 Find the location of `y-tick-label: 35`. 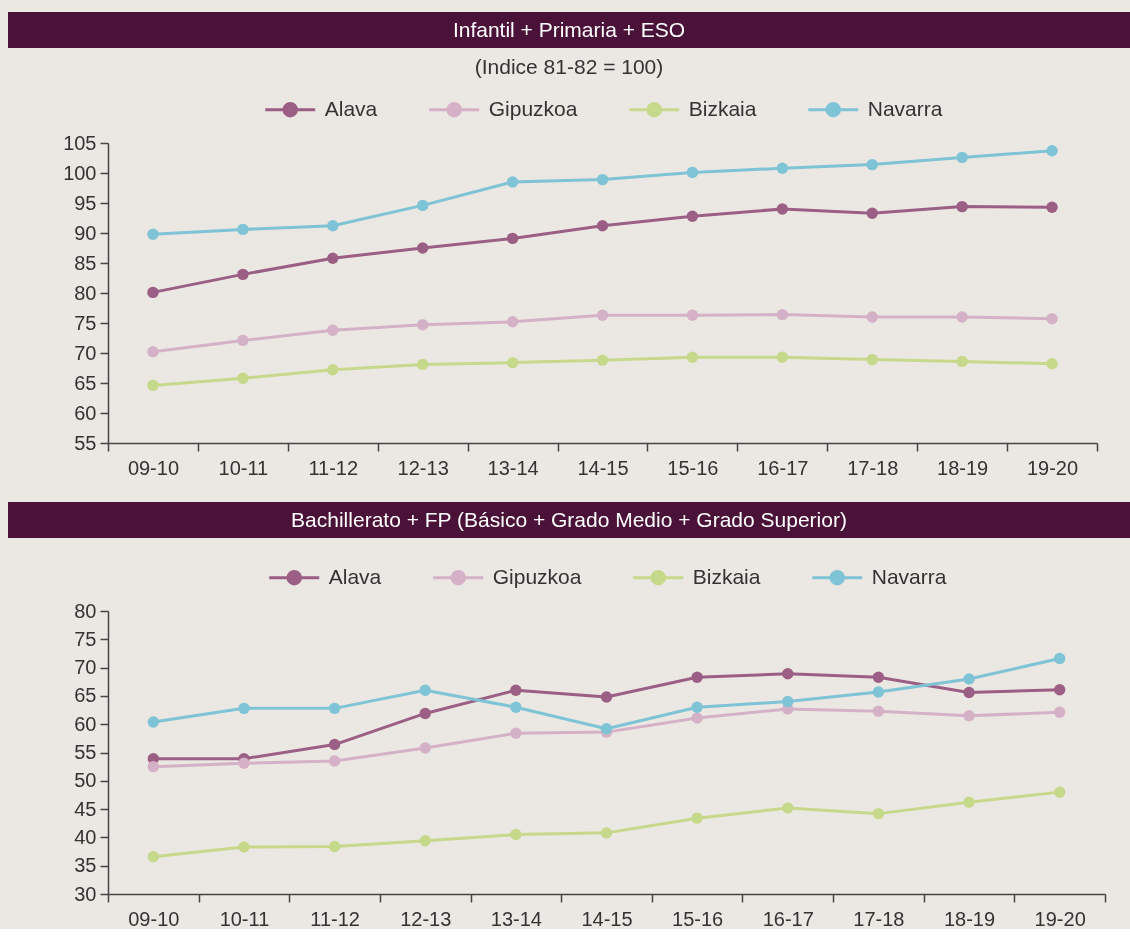

y-tick-label: 35 is located at coordinates (85, 865).